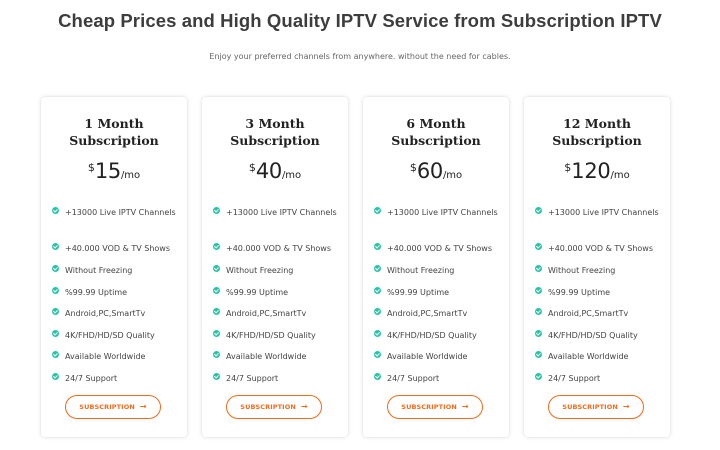 The image size is (720, 450). Describe the element at coordinates (268, 171) in the screenshot. I see `price-amount: 40` at that location.